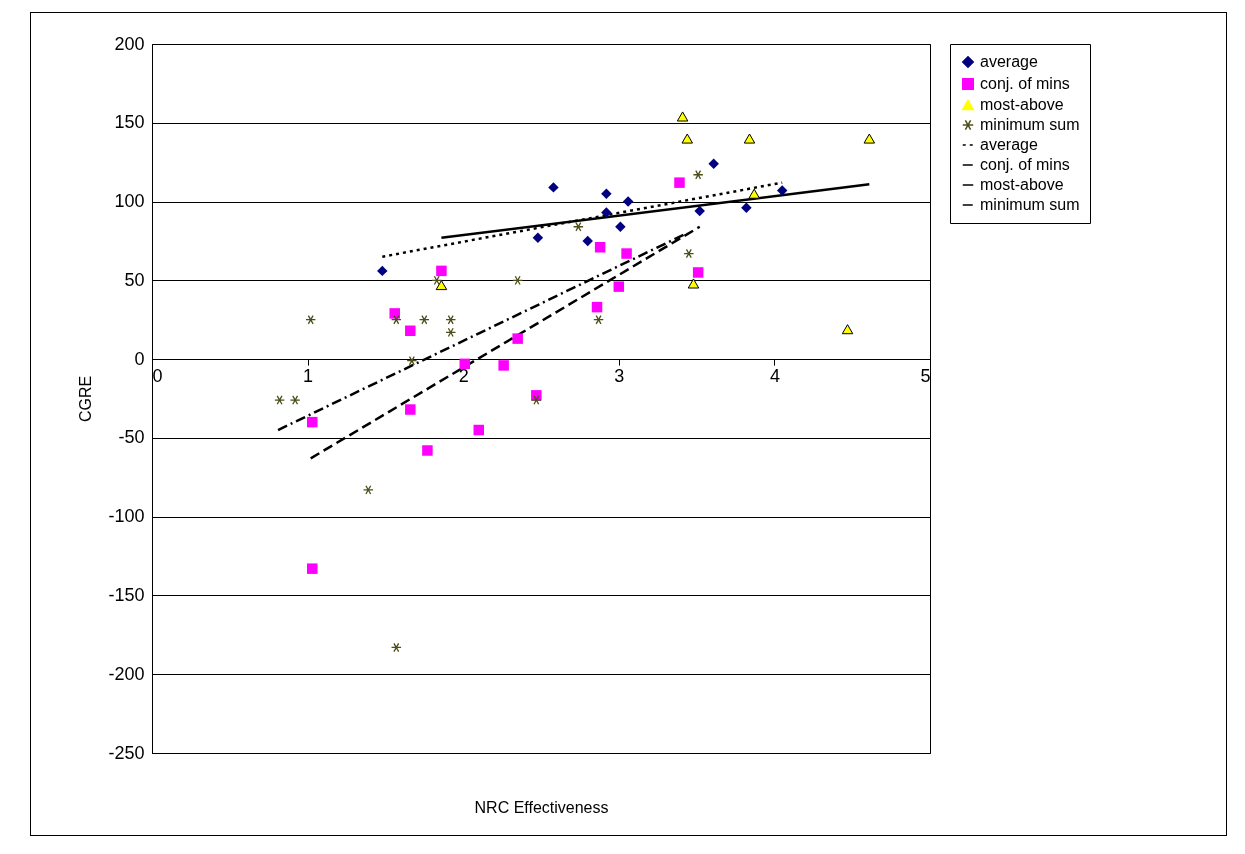  I want to click on y-tick-label: 100, so click(129, 201).